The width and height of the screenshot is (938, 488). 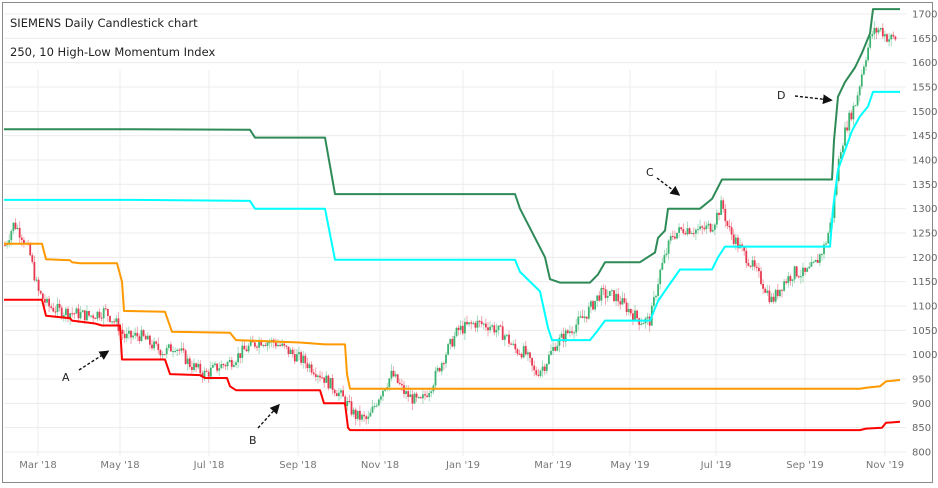 What do you see at coordinates (924, 185) in the screenshot?
I see `y-tick-label: 1350` at bounding box center [924, 185].